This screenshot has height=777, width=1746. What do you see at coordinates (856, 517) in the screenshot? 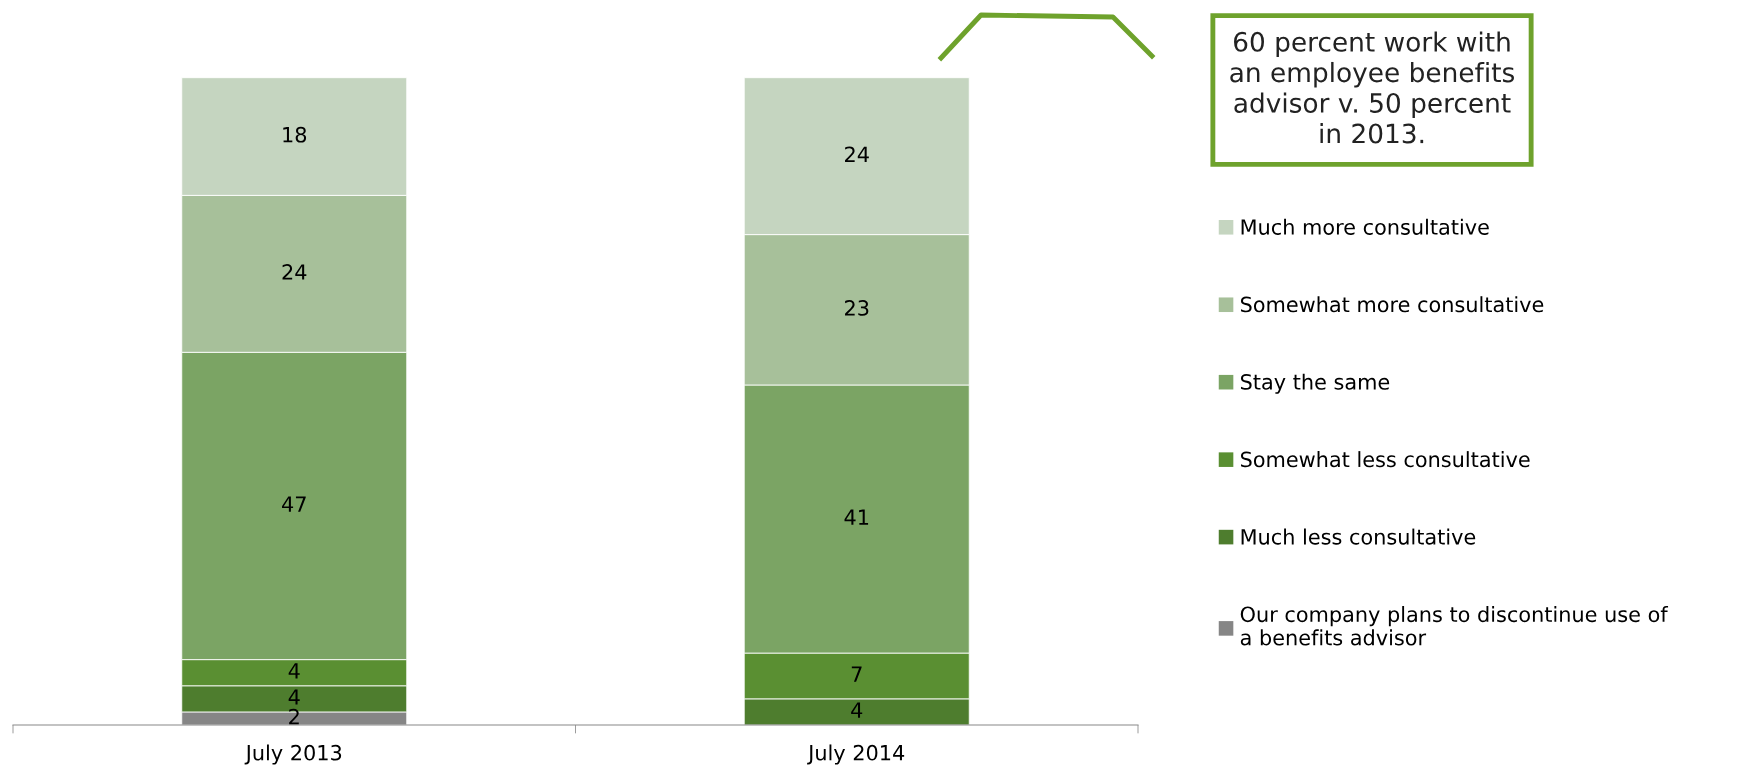
I see `data-label: 41` at bounding box center [856, 517].